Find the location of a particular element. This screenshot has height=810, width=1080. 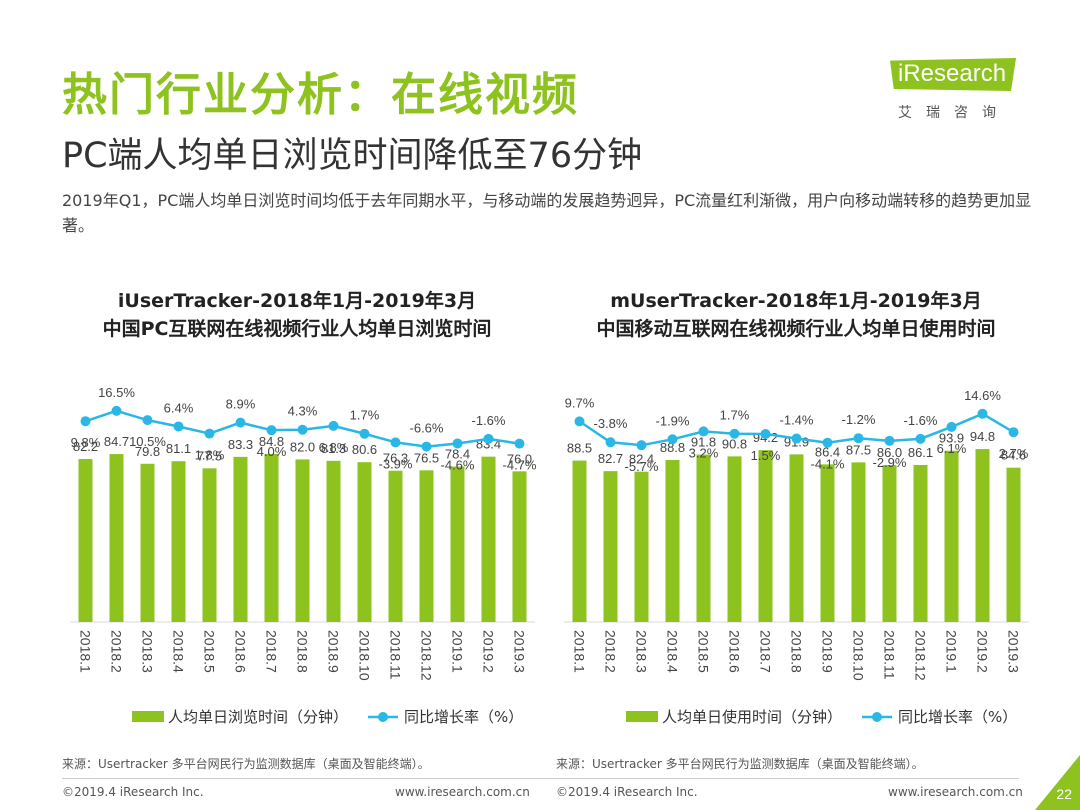

bar-value-label: 81.3 is located at coordinates (333, 448).